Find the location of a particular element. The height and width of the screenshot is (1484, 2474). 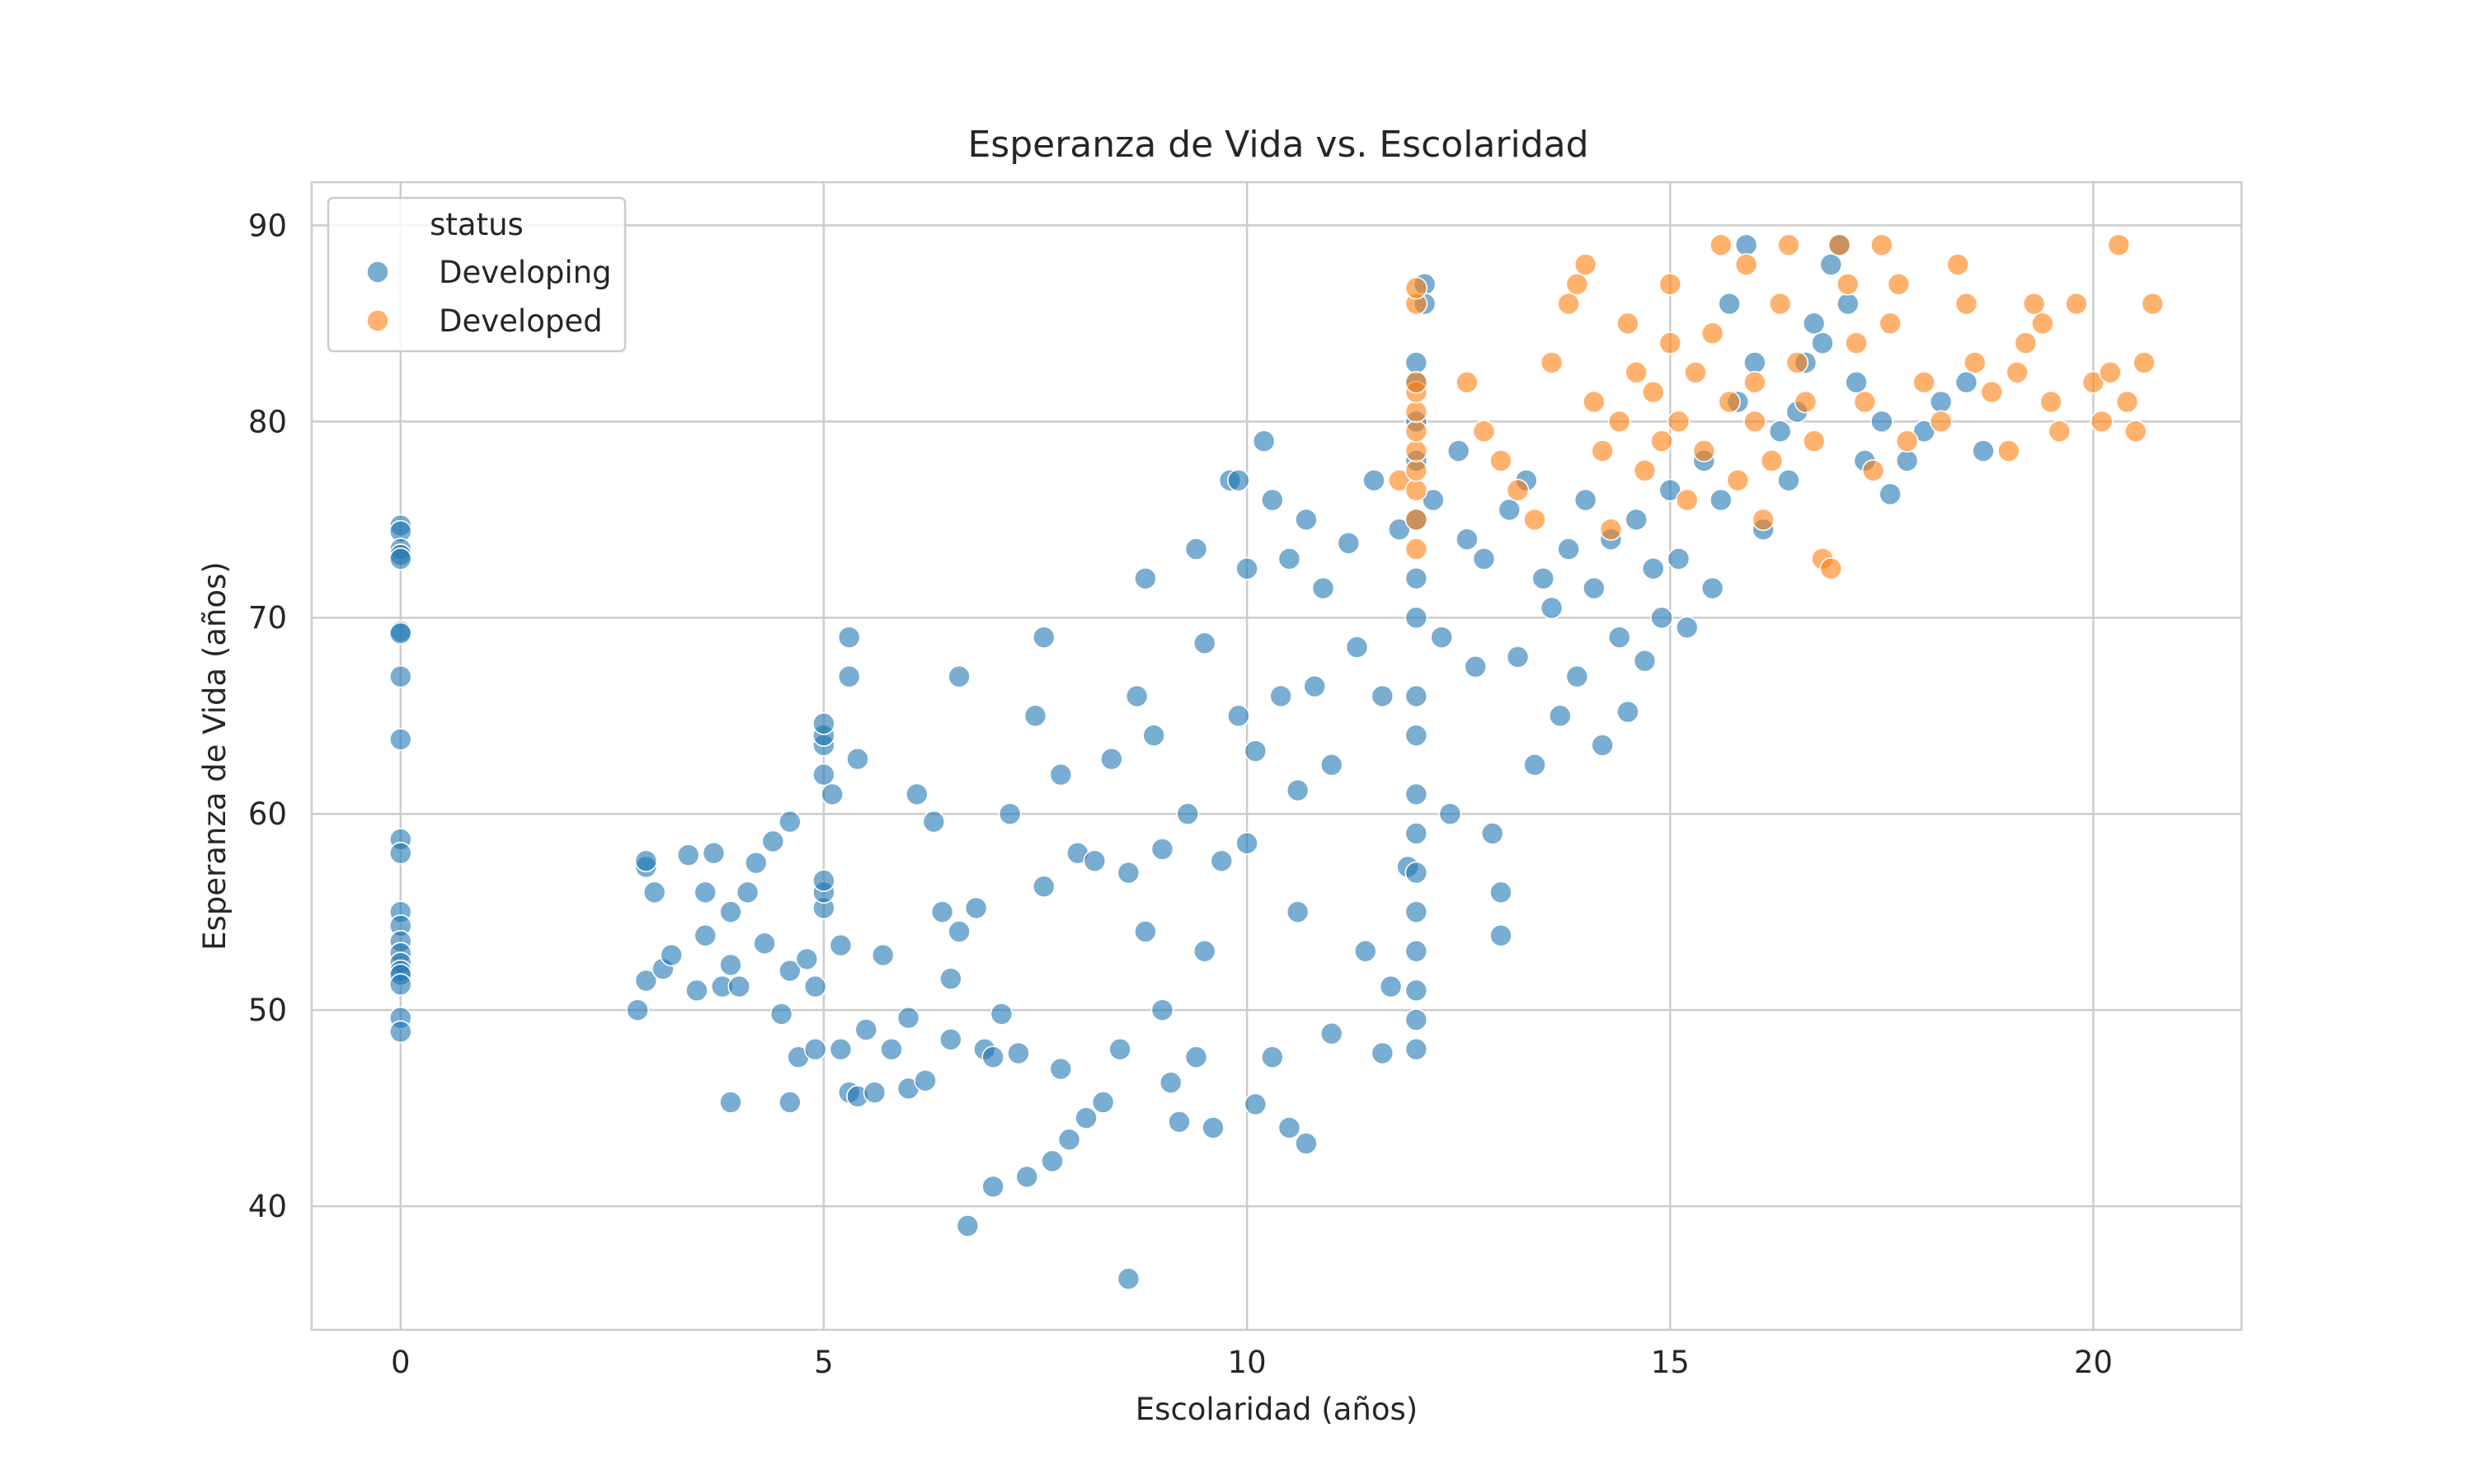

legend: status Developing Developed is located at coordinates (477, 274).